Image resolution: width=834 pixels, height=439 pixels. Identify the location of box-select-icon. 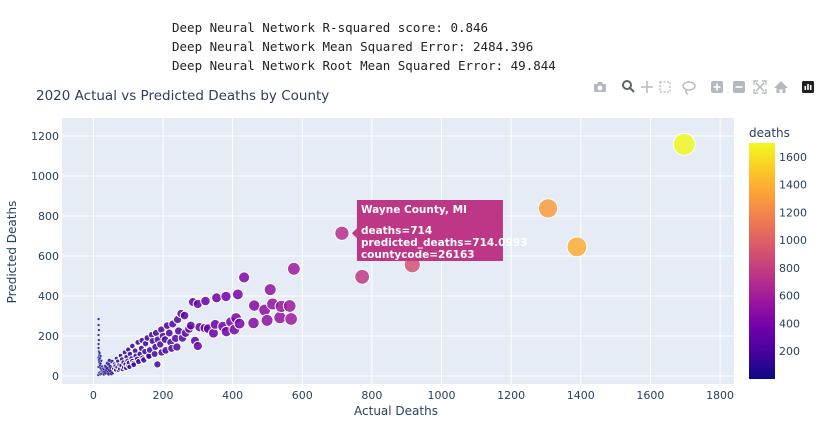
(665, 87).